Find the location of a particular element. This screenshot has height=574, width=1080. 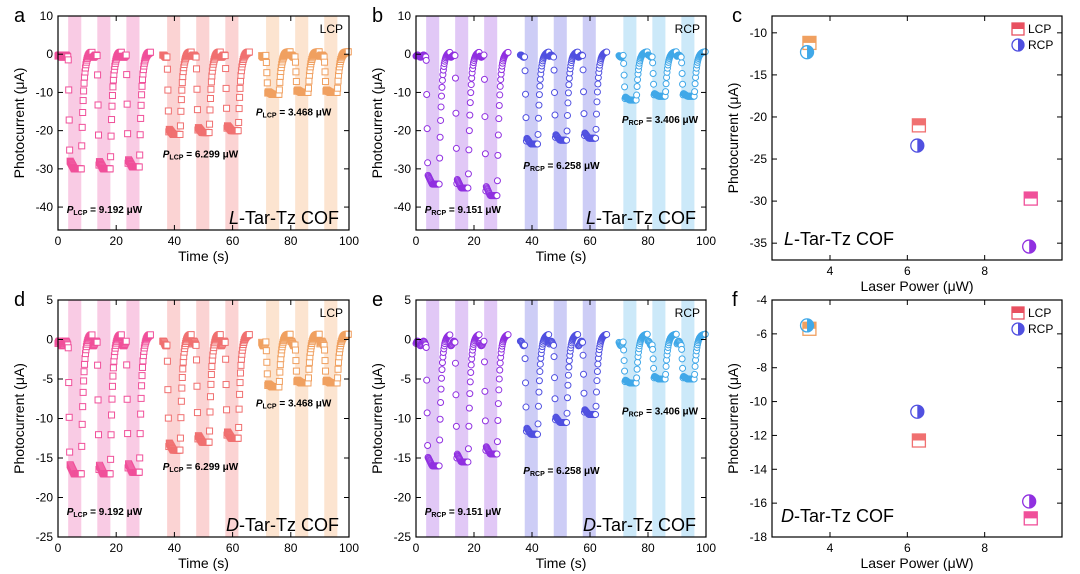

power-label: PLCP = 9.192 μW is located at coordinates (105, 211).